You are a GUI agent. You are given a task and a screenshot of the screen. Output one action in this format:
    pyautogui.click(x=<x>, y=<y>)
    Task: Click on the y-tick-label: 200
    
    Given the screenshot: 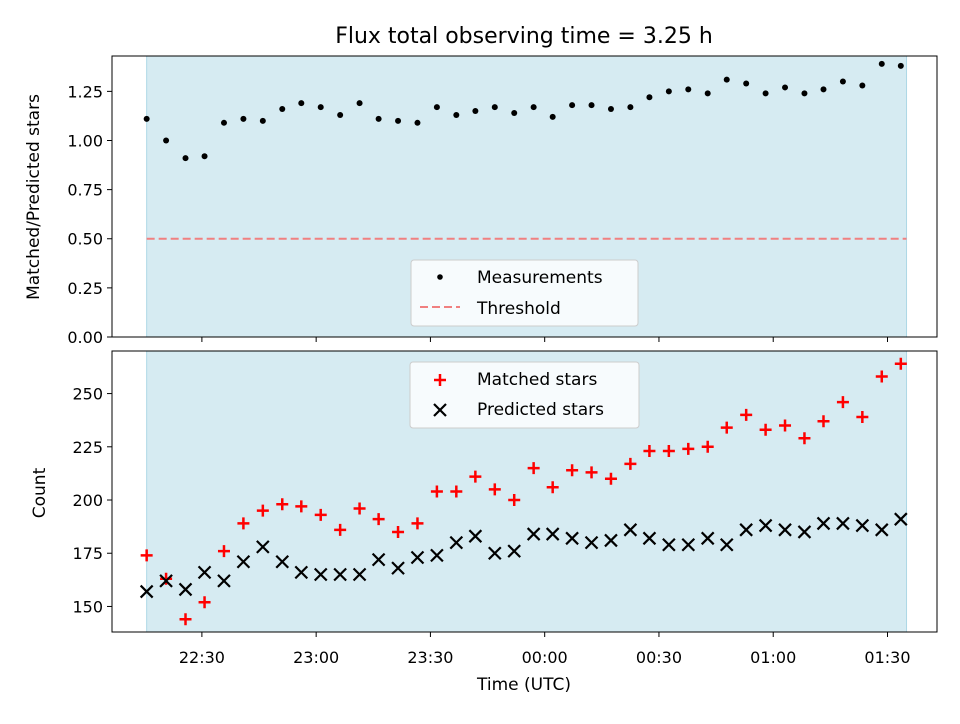 What is the action you would take?
    pyautogui.click(x=87, y=500)
    